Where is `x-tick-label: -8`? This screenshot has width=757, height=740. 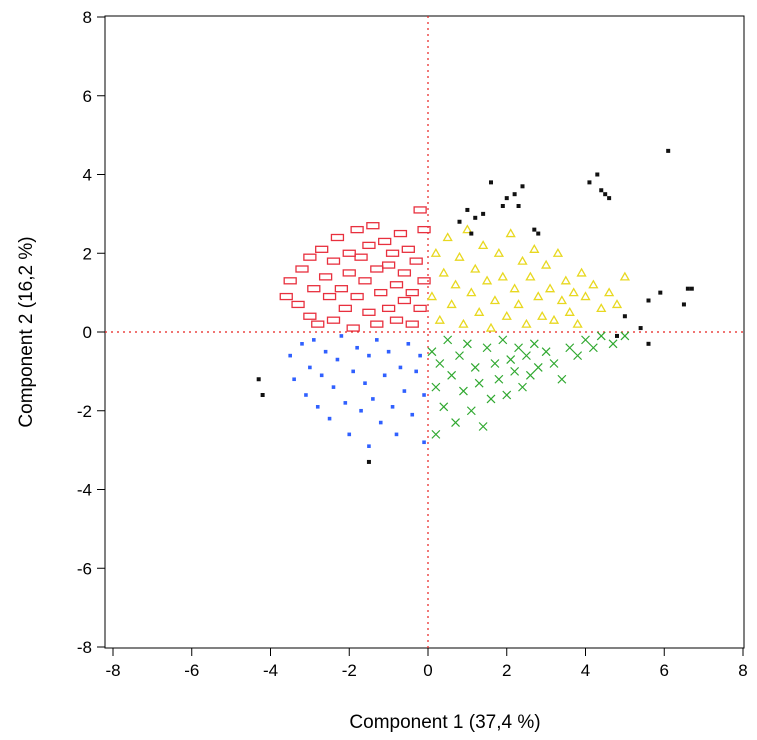
x-tick-label: -8 is located at coordinates (112, 670).